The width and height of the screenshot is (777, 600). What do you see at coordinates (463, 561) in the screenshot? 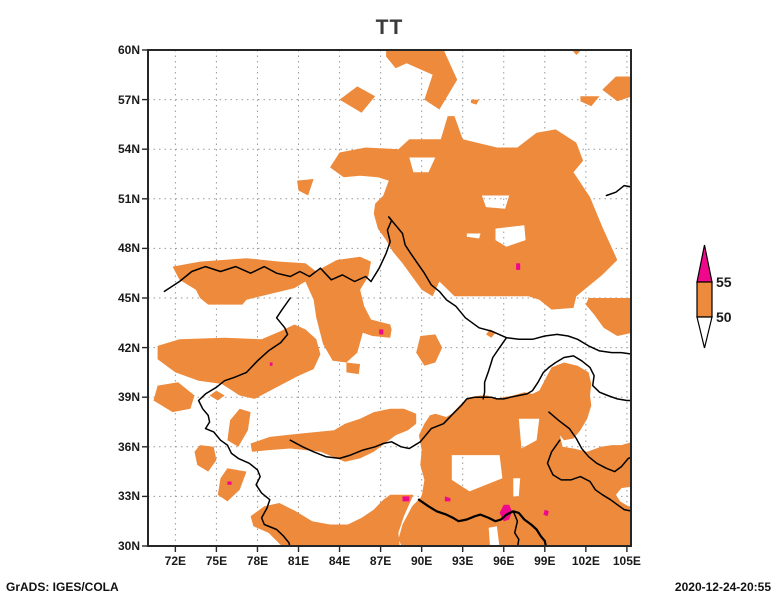
I see `x-tick-label: 93E` at bounding box center [463, 561].